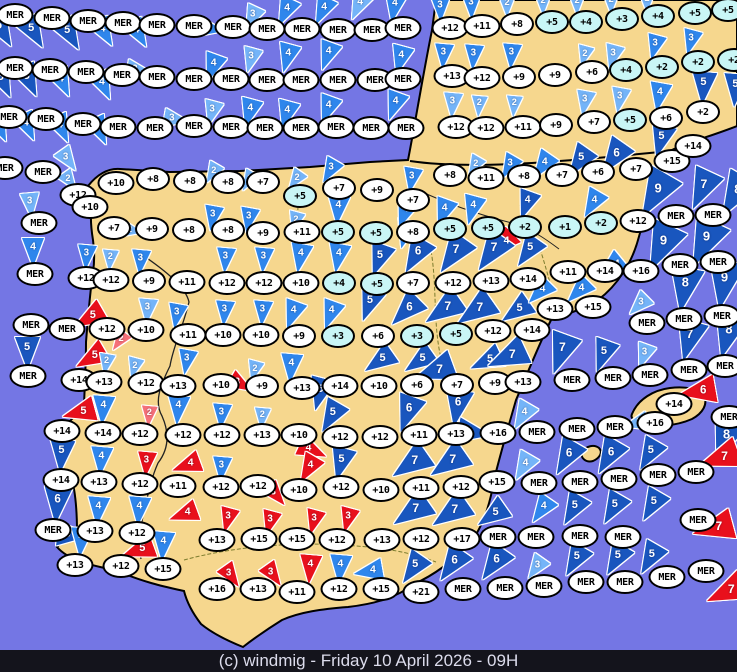 The image size is (737, 672). What do you see at coordinates (565, 227) in the screenshot?
I see `temperature-station-label: +1` at bounding box center [565, 227].